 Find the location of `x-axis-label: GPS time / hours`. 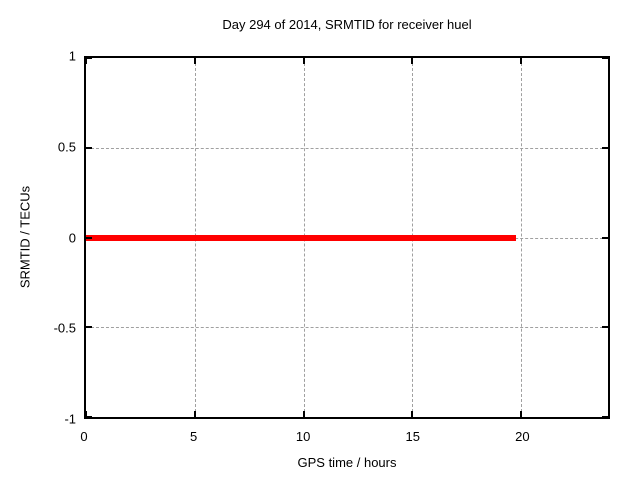

x-axis-label: GPS time / hours is located at coordinates (347, 462).